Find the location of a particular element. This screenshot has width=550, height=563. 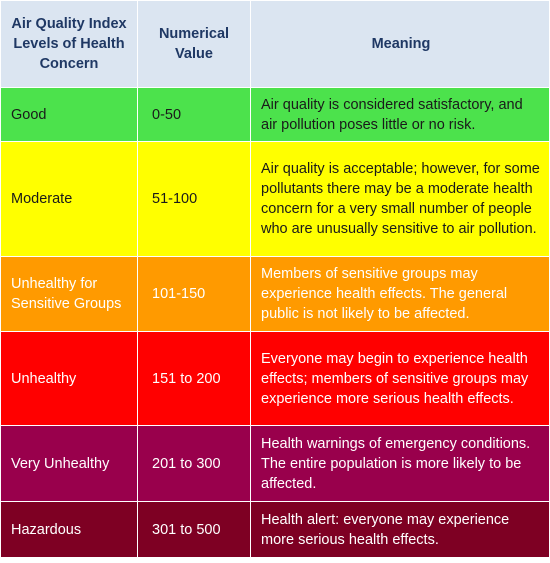

level-cell: Unhealthy for Sensitive Groups is located at coordinates (69, 294).